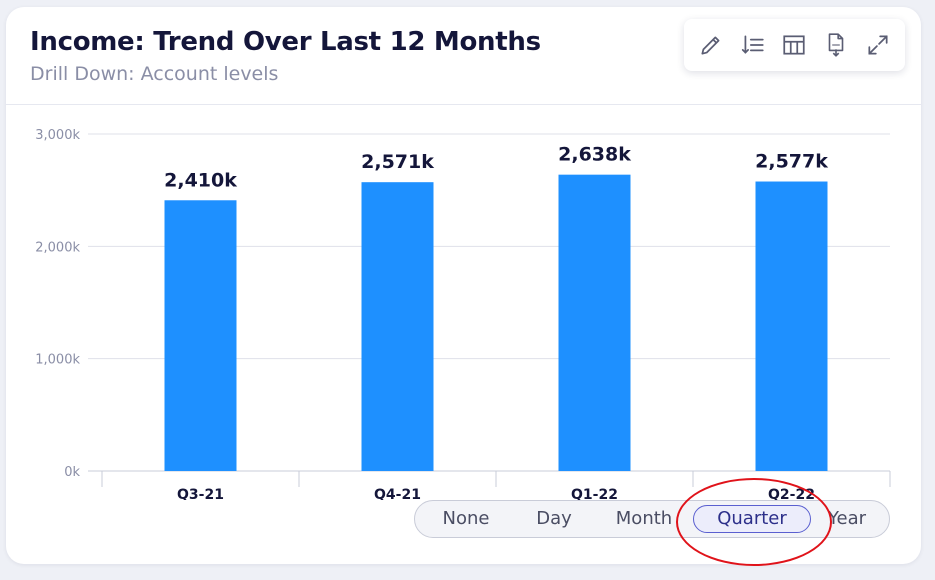 This screenshot has width=935, height=580. I want to click on granularity-quarter: Quarter, so click(752, 519).